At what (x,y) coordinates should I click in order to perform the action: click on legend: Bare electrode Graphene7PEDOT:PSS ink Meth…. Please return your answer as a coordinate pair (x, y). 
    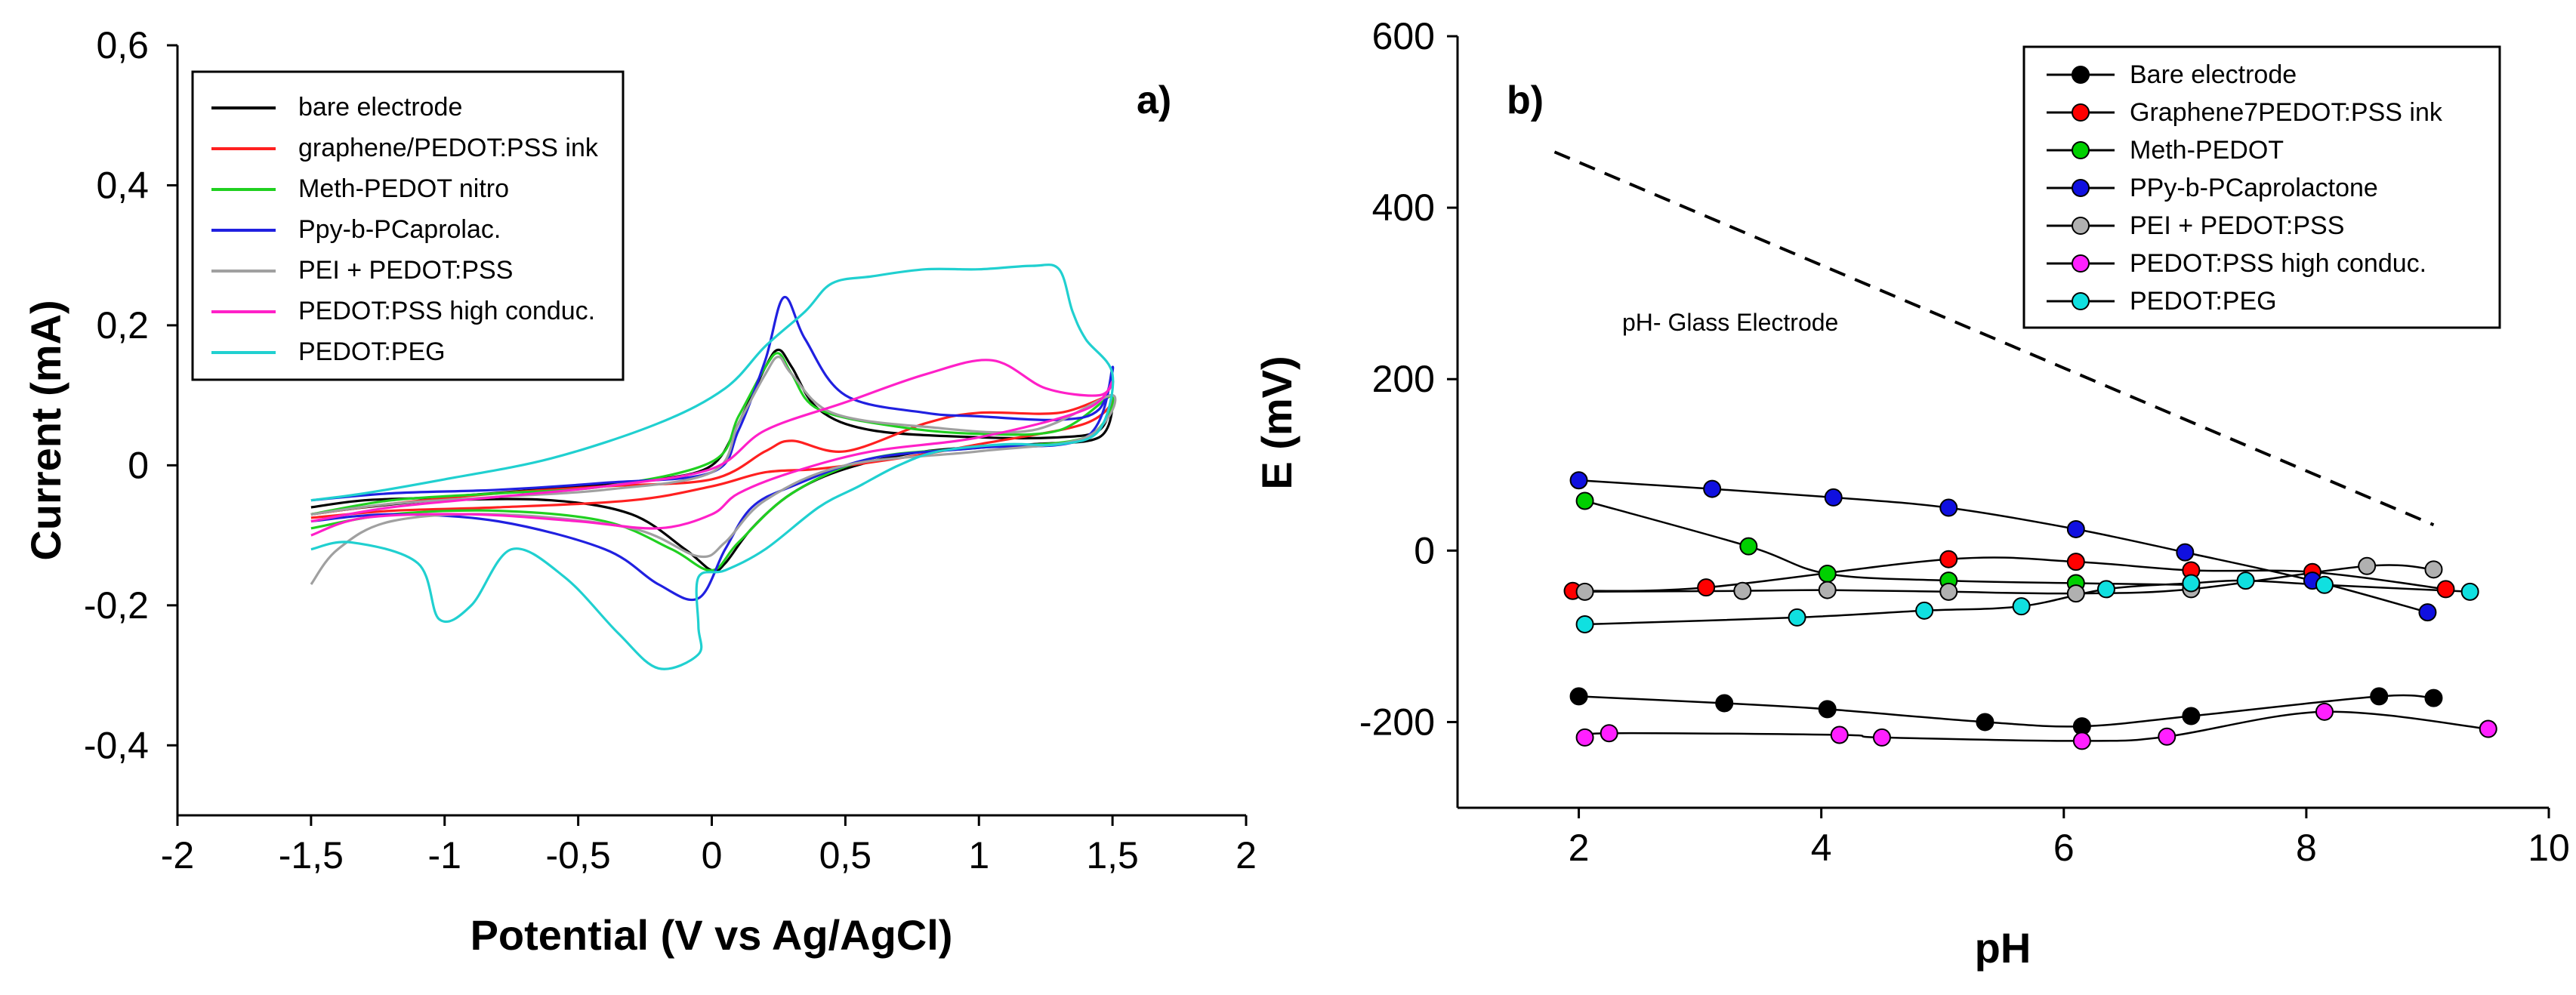
    Looking at the image, I should click on (2261, 187).